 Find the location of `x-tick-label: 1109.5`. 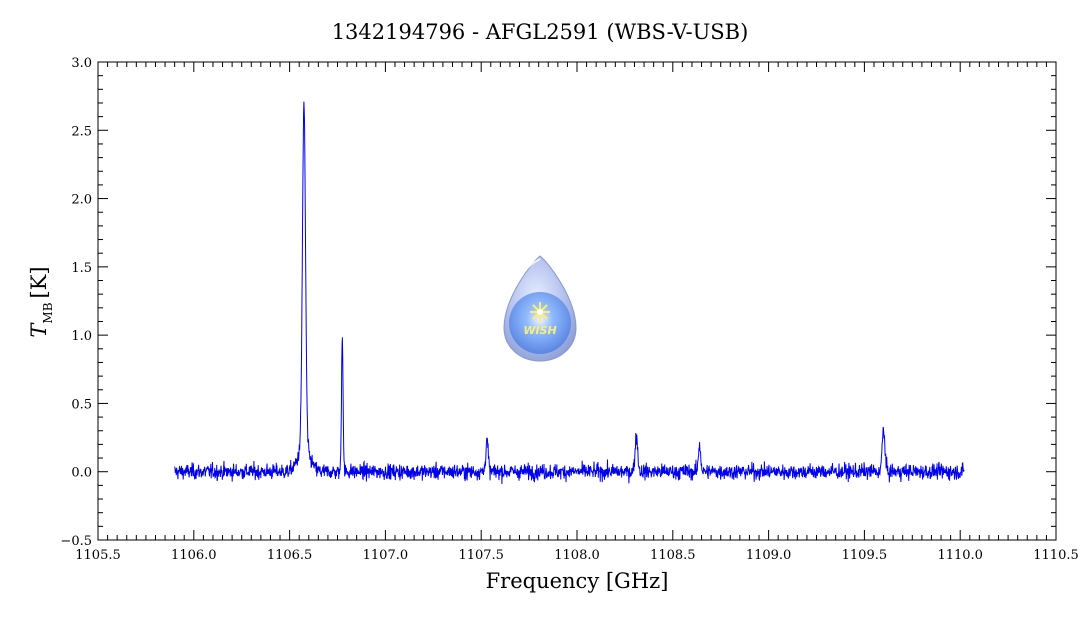

x-tick-label: 1109.5 is located at coordinates (865, 555).